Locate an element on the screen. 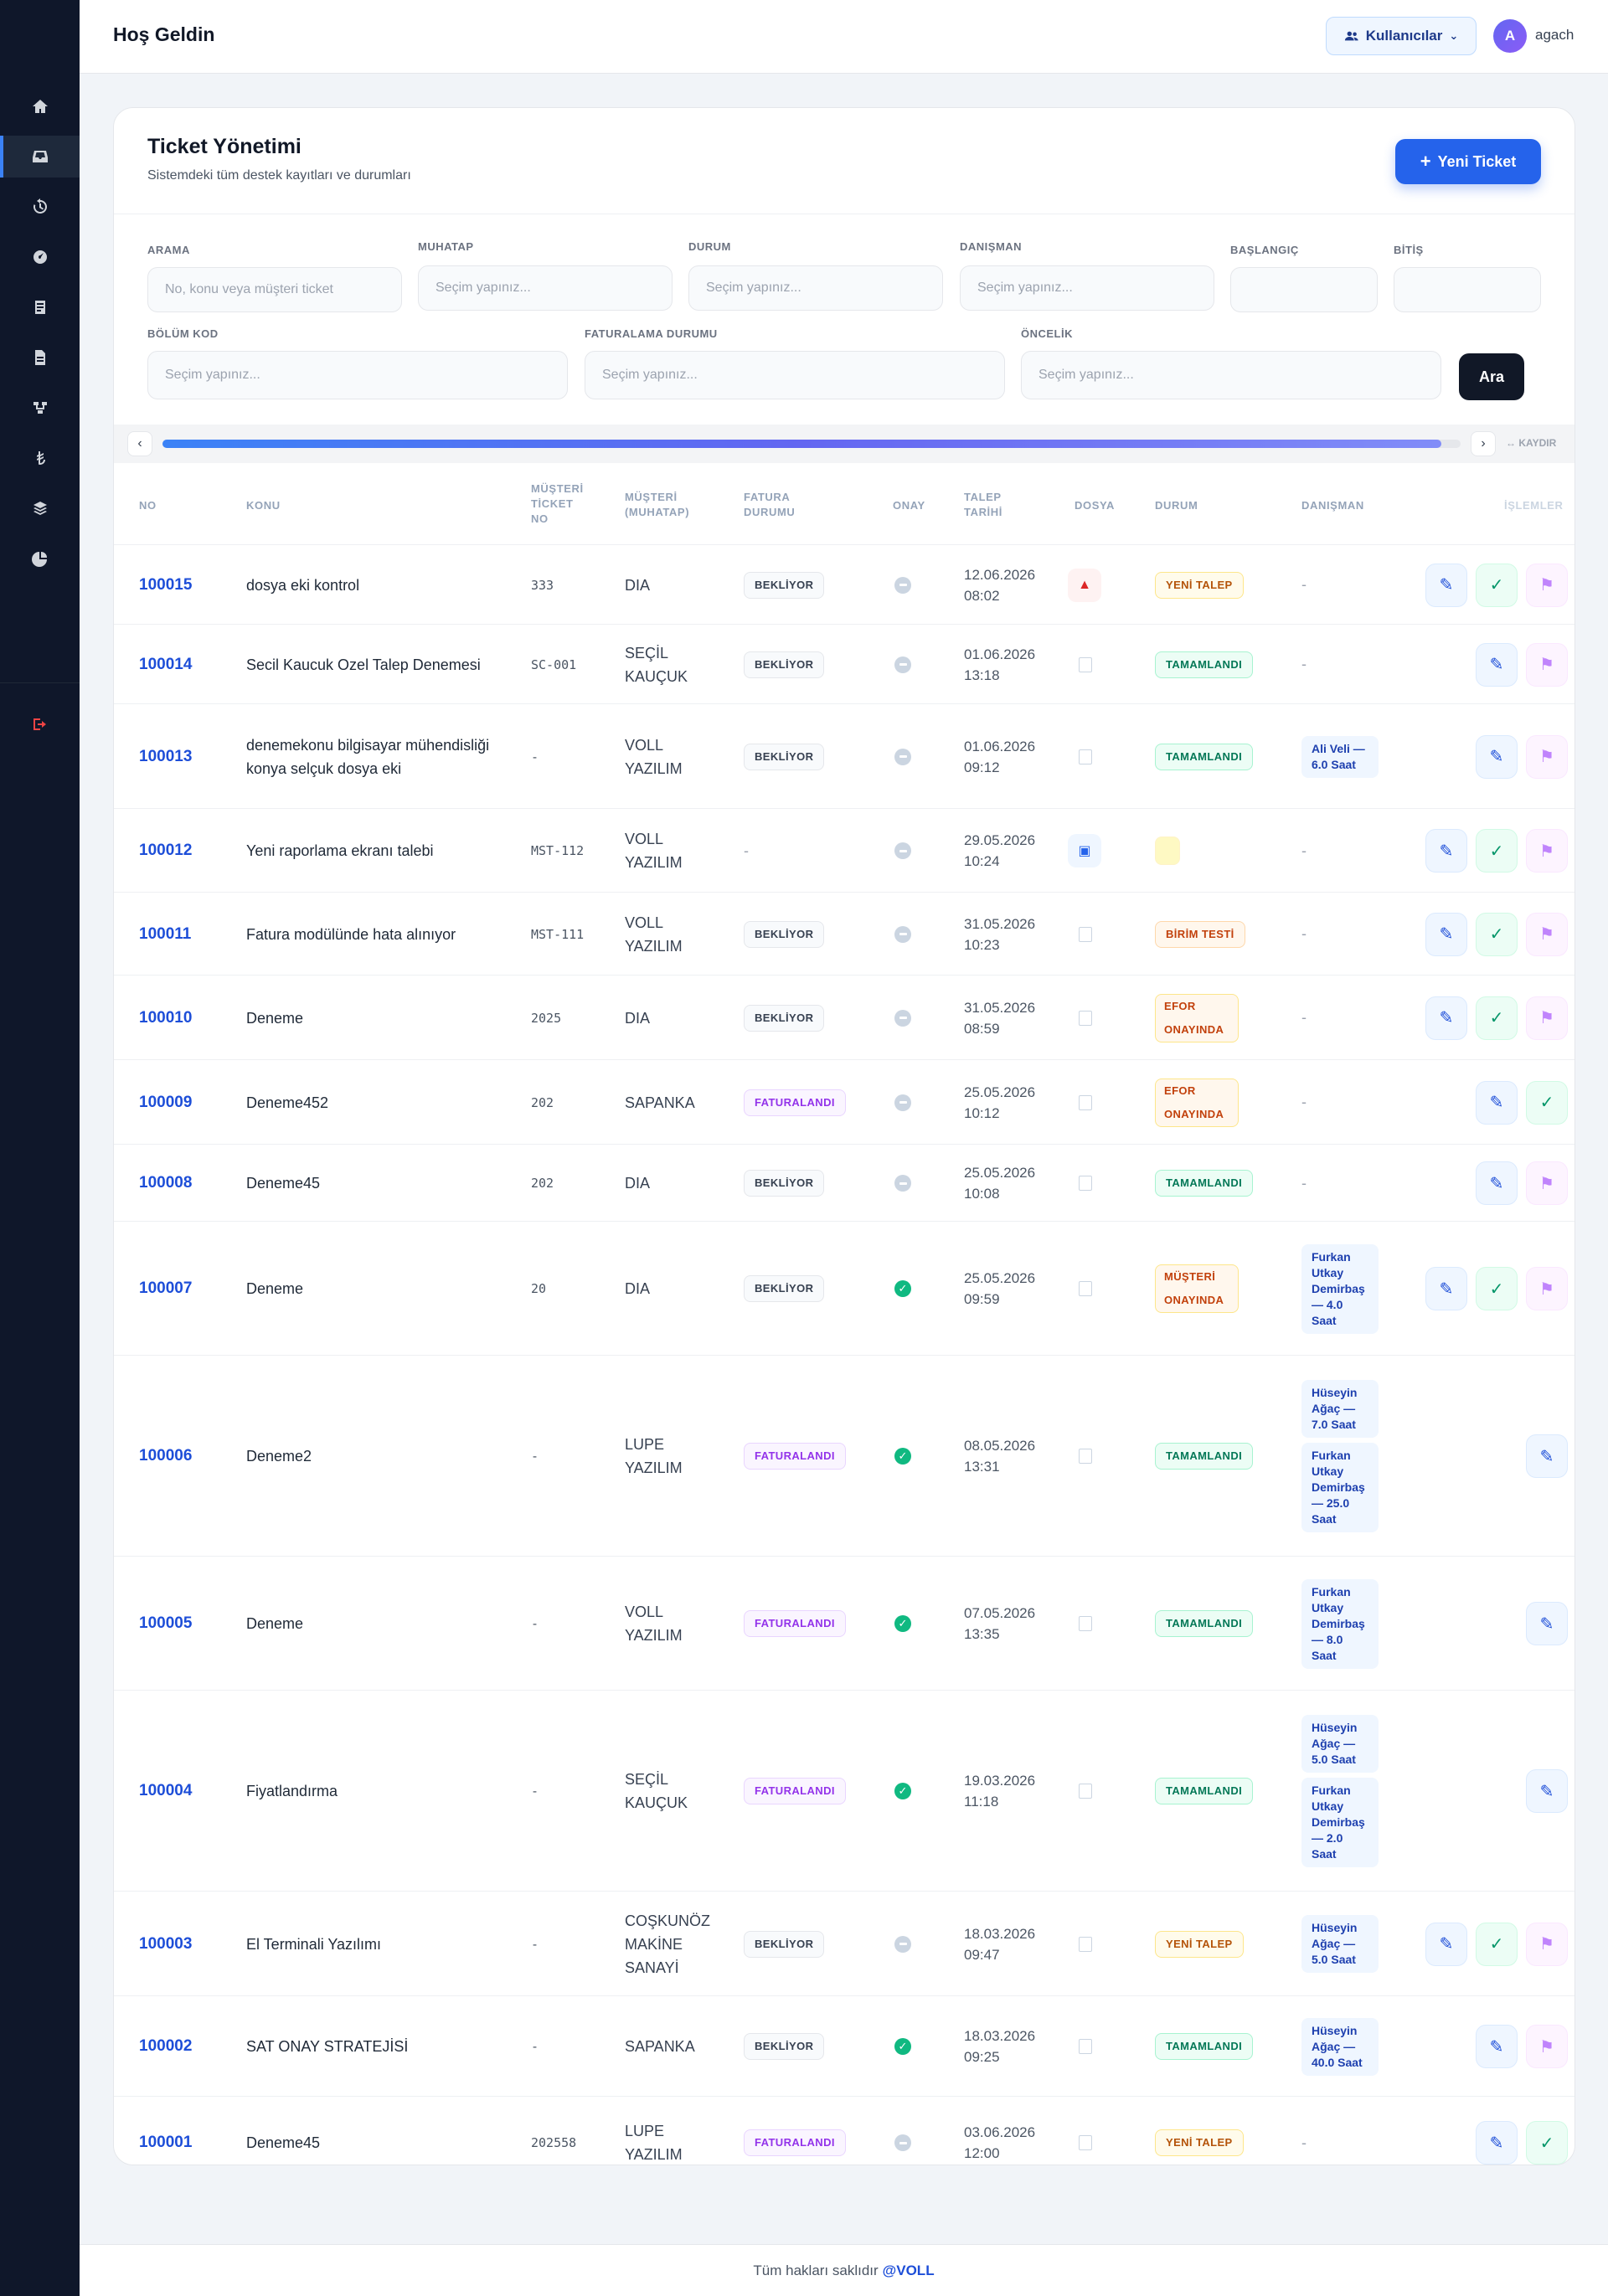 This screenshot has width=1608, height=2296. ticket-no-cell: 100013 is located at coordinates (185, 757).